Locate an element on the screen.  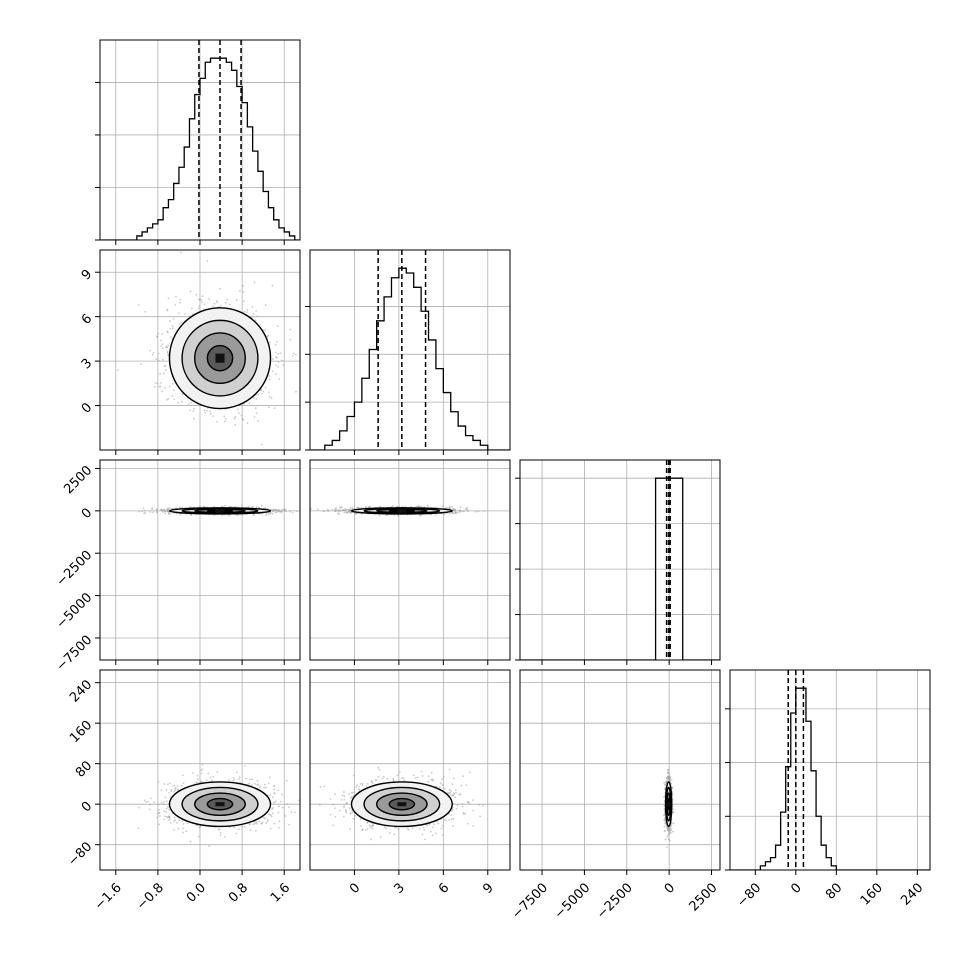
x-tick-label: 2500 is located at coordinates (704, 897).